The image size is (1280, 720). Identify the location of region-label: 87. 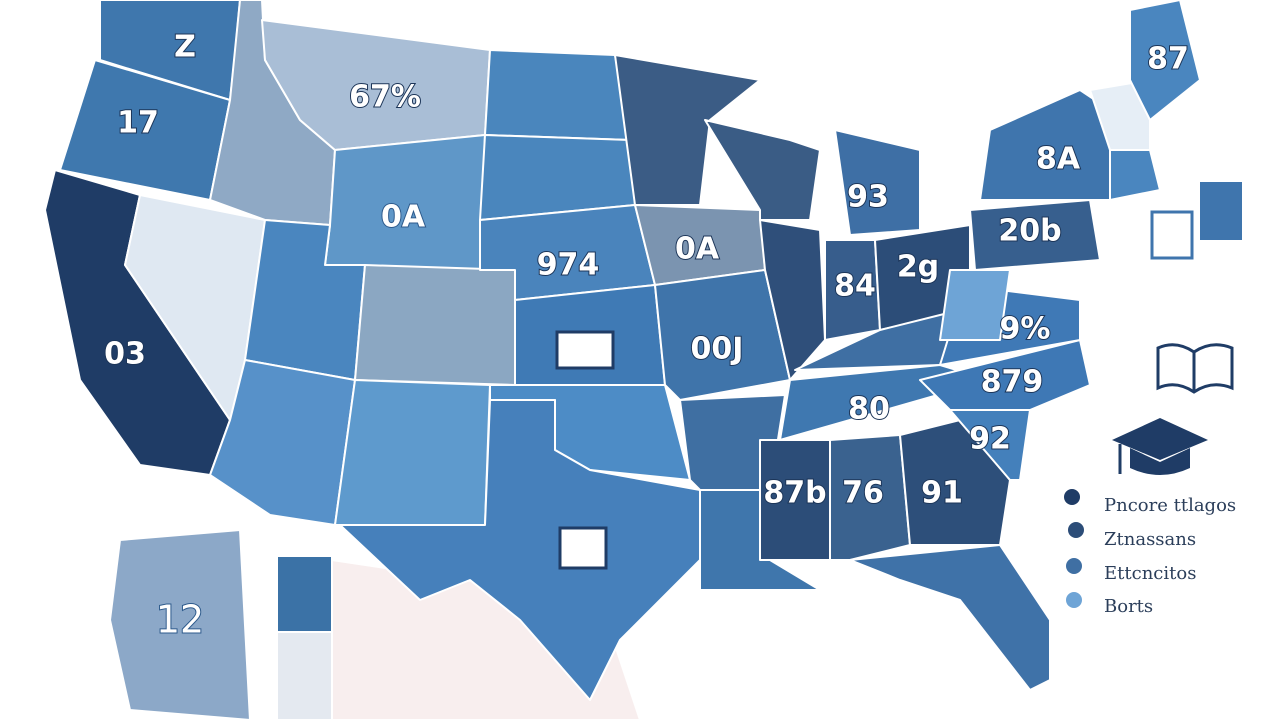
(1168, 59).